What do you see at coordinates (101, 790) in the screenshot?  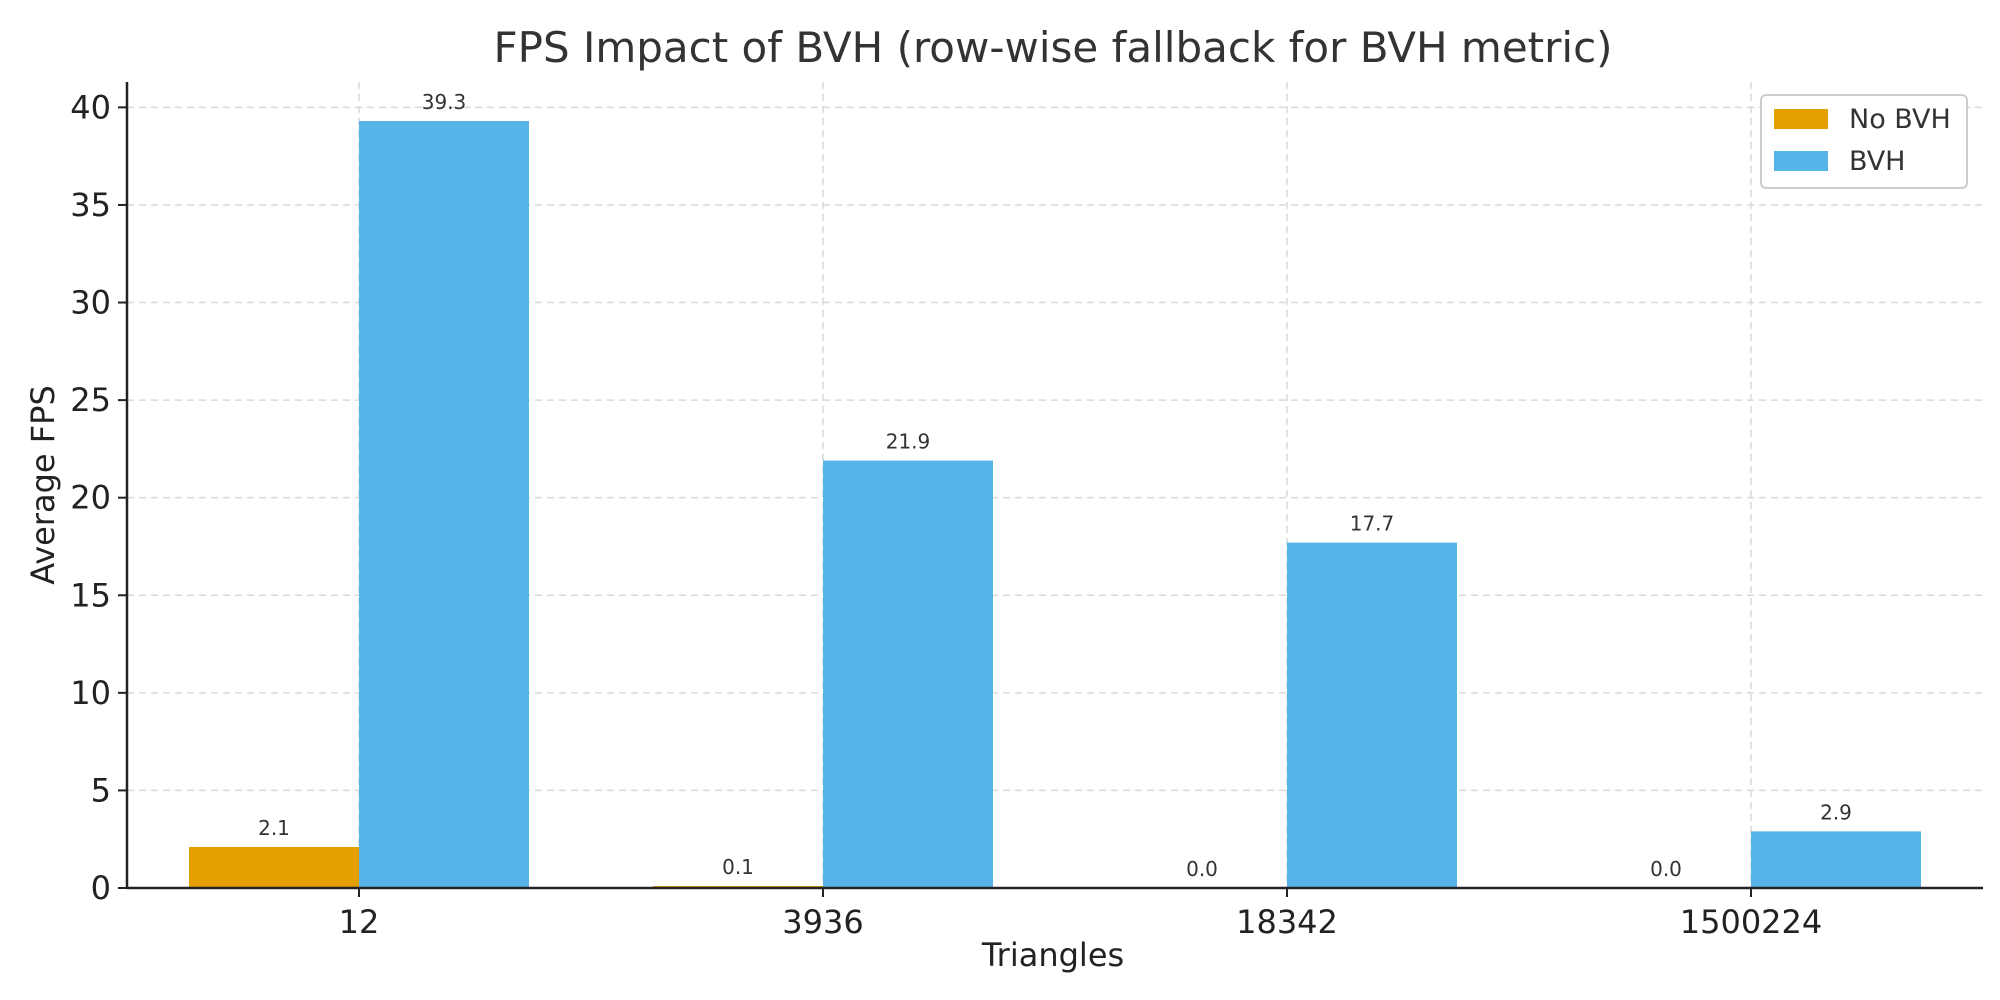 I see `y-tick-label: 5` at bounding box center [101, 790].